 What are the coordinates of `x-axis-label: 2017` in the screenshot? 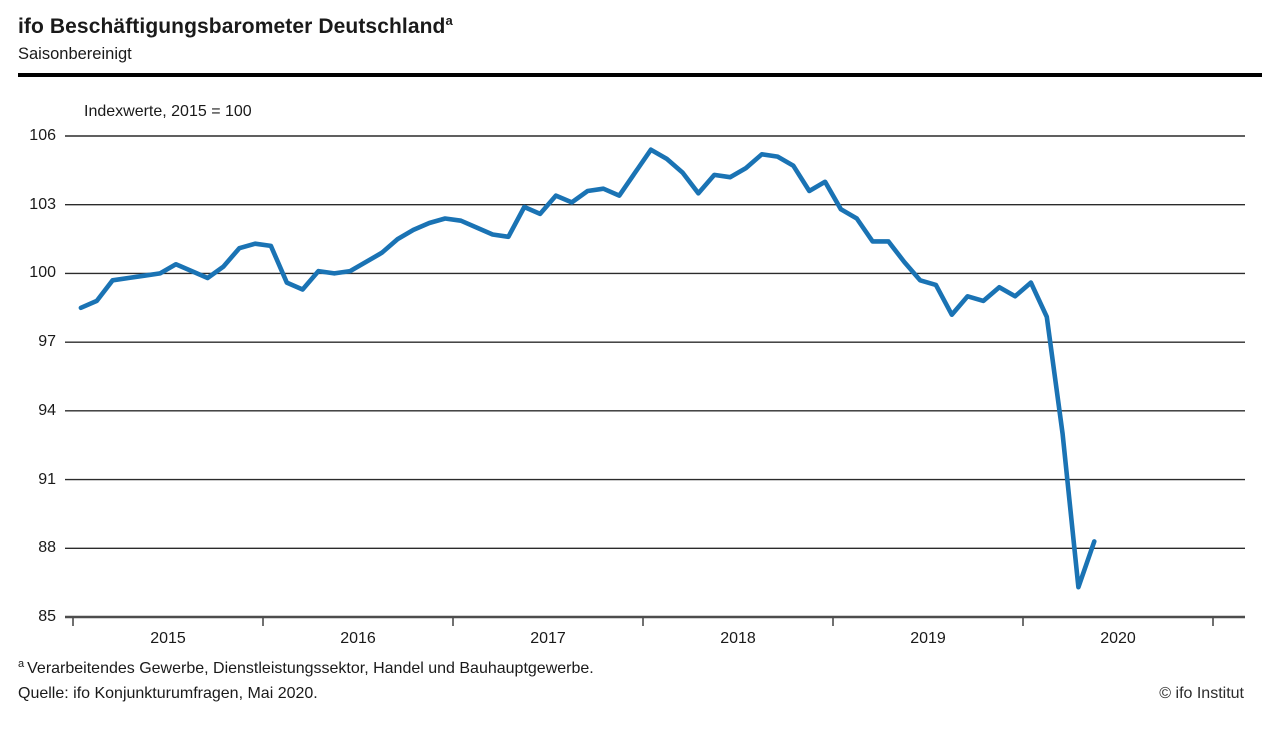 It's located at (548, 638).